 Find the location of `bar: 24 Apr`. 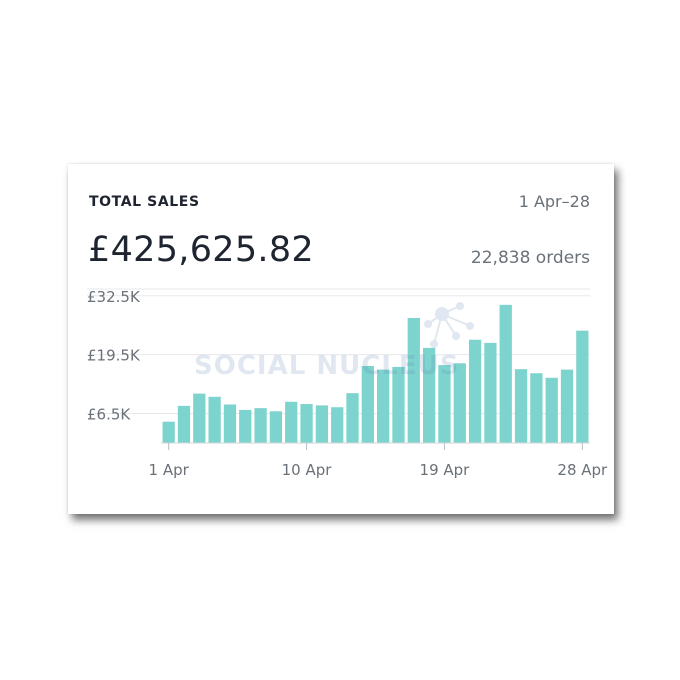

bar: 24 Apr is located at coordinates (521, 406).